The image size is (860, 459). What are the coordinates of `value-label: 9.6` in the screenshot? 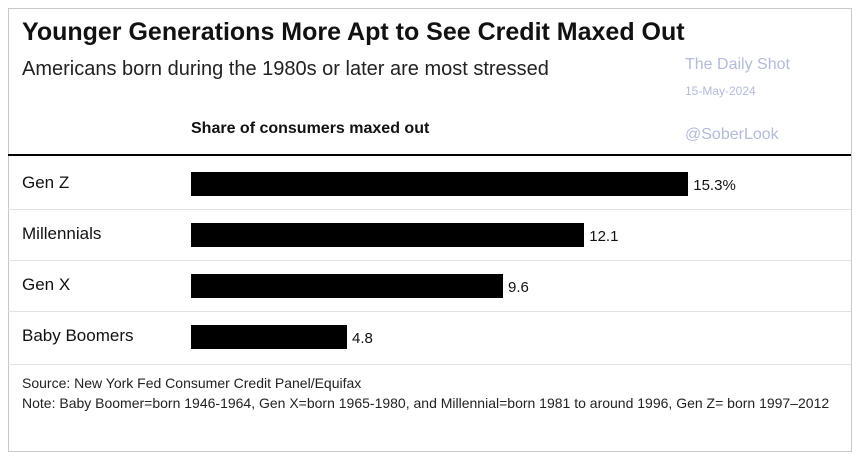 It's located at (518, 287).